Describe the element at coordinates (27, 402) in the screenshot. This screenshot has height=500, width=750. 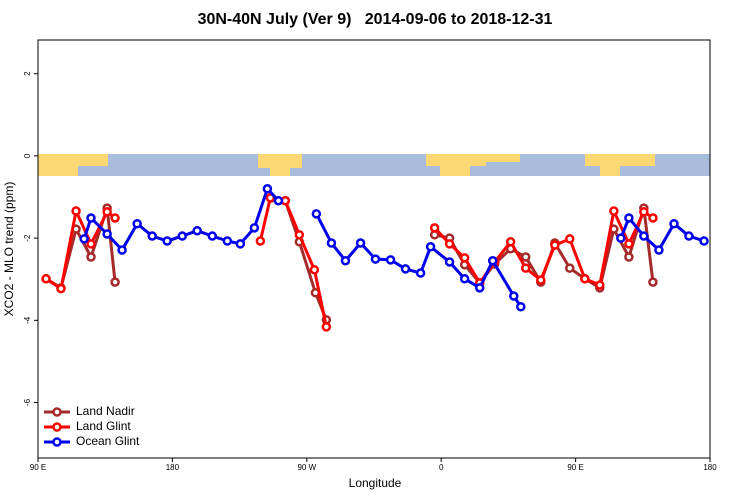
I see `y-tick-label: -6` at that location.